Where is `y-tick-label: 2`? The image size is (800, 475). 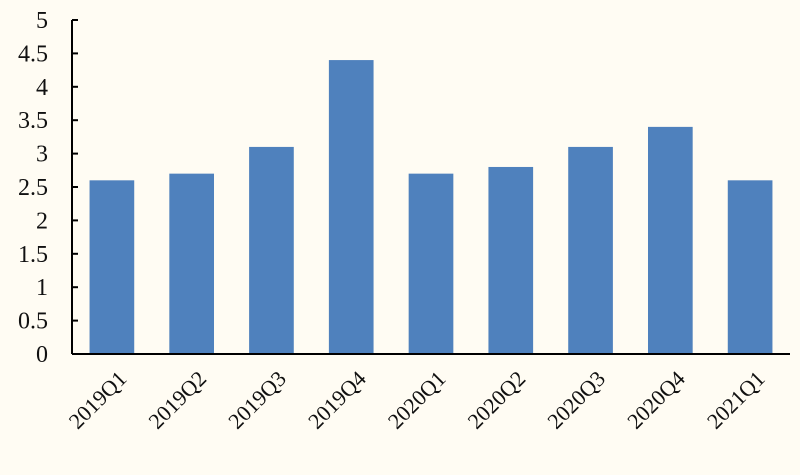
y-tick-label: 2 is located at coordinates (42, 221).